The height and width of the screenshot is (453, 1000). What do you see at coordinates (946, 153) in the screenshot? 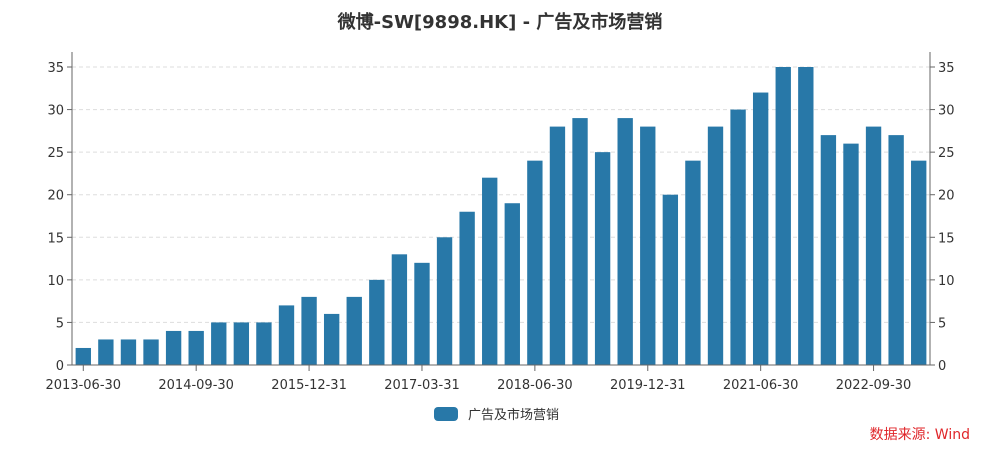
I see `y-tick-label-right: 25` at bounding box center [946, 153].